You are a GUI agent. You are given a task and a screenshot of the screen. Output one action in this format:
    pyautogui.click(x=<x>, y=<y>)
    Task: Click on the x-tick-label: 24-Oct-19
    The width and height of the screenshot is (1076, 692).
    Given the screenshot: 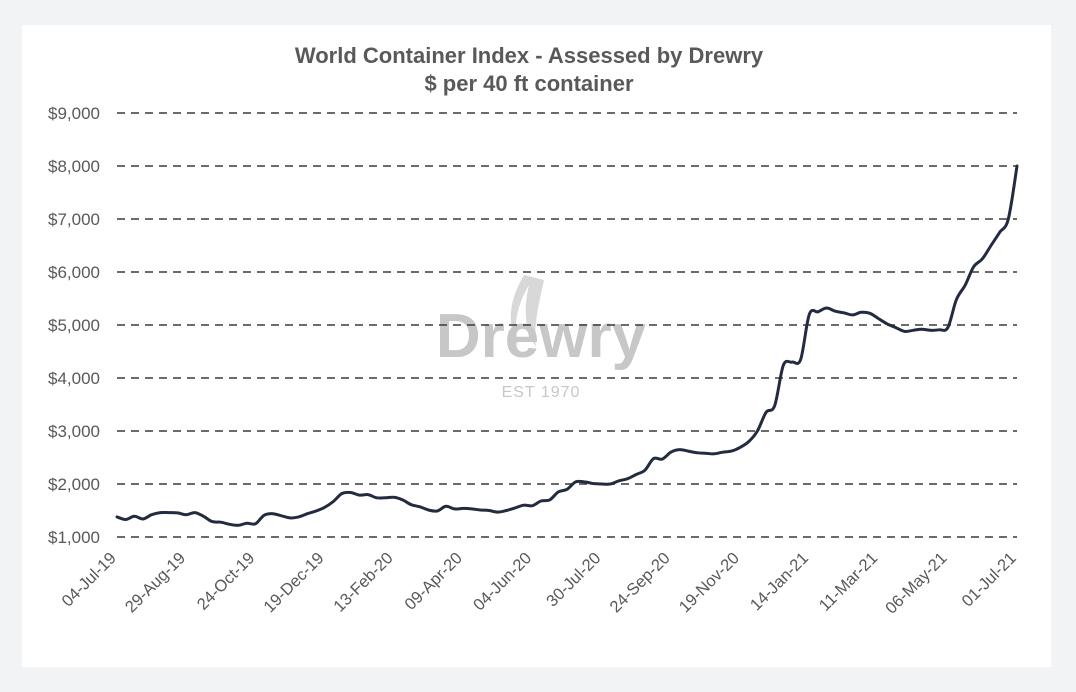 What is the action you would take?
    pyautogui.click(x=226, y=581)
    